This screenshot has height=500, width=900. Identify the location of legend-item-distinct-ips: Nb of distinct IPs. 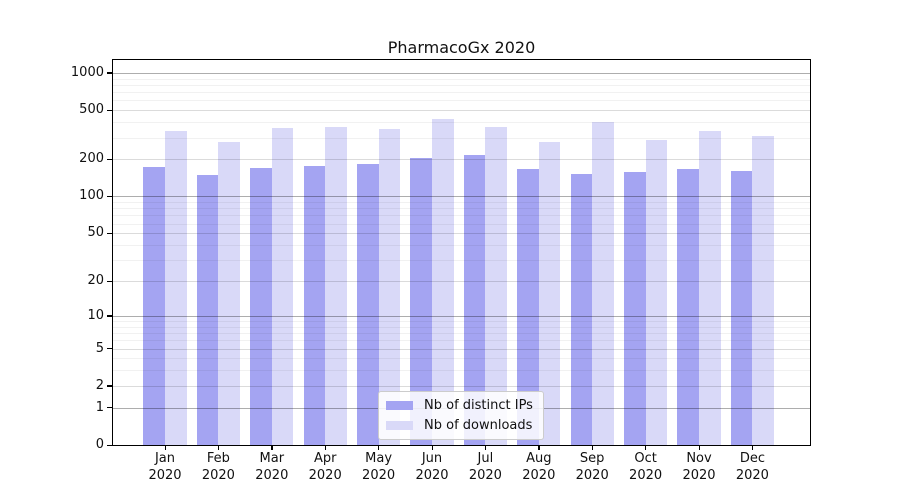
(459, 405).